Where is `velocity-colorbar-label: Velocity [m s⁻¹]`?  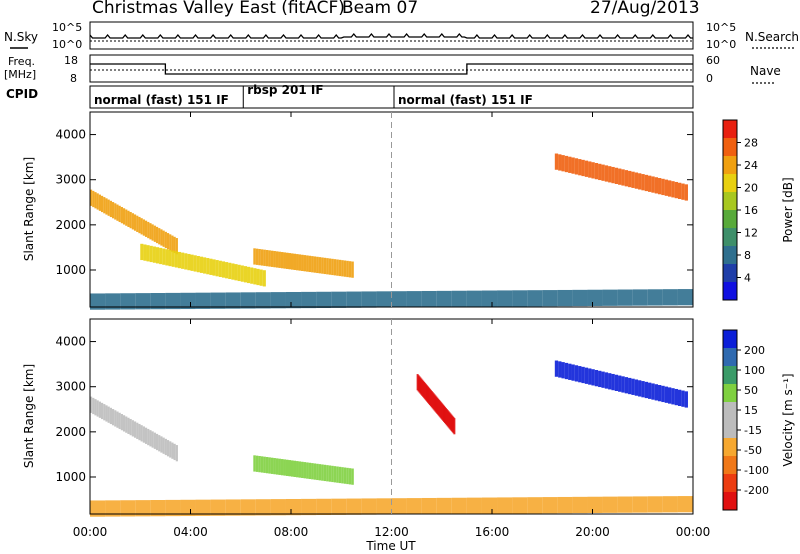
velocity-colorbar-label: Velocity [m s⁻¹] is located at coordinates (788, 419).